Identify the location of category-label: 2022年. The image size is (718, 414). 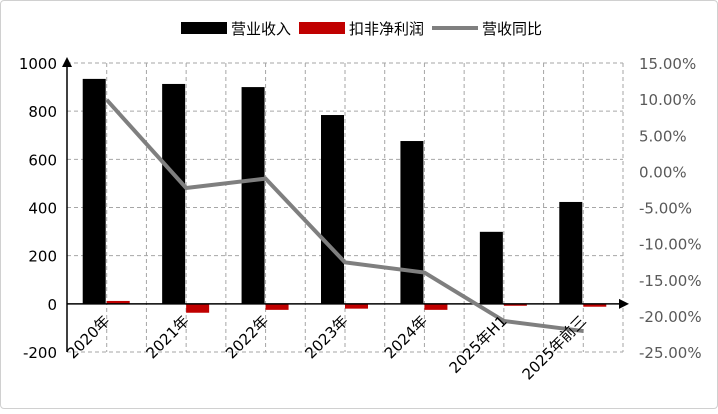
(247, 337).